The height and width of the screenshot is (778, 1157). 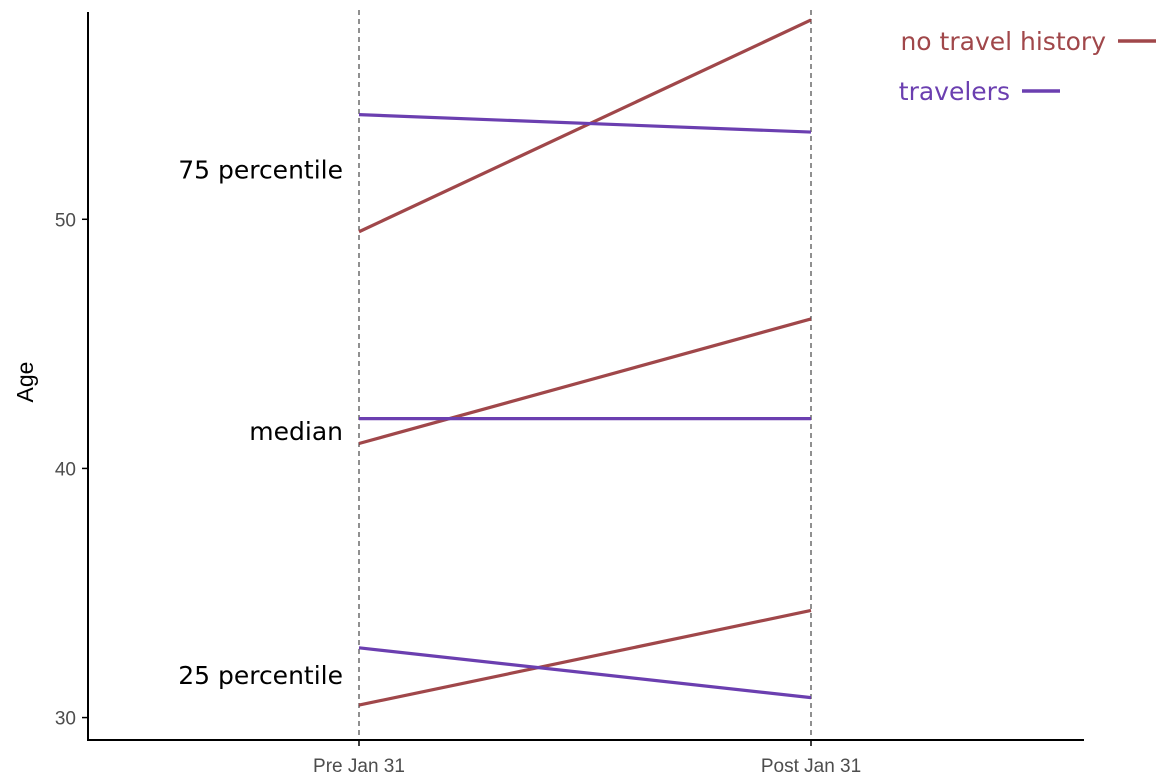 I want to click on y-axis-ticks: 30 40 50, so click(x=71, y=470).